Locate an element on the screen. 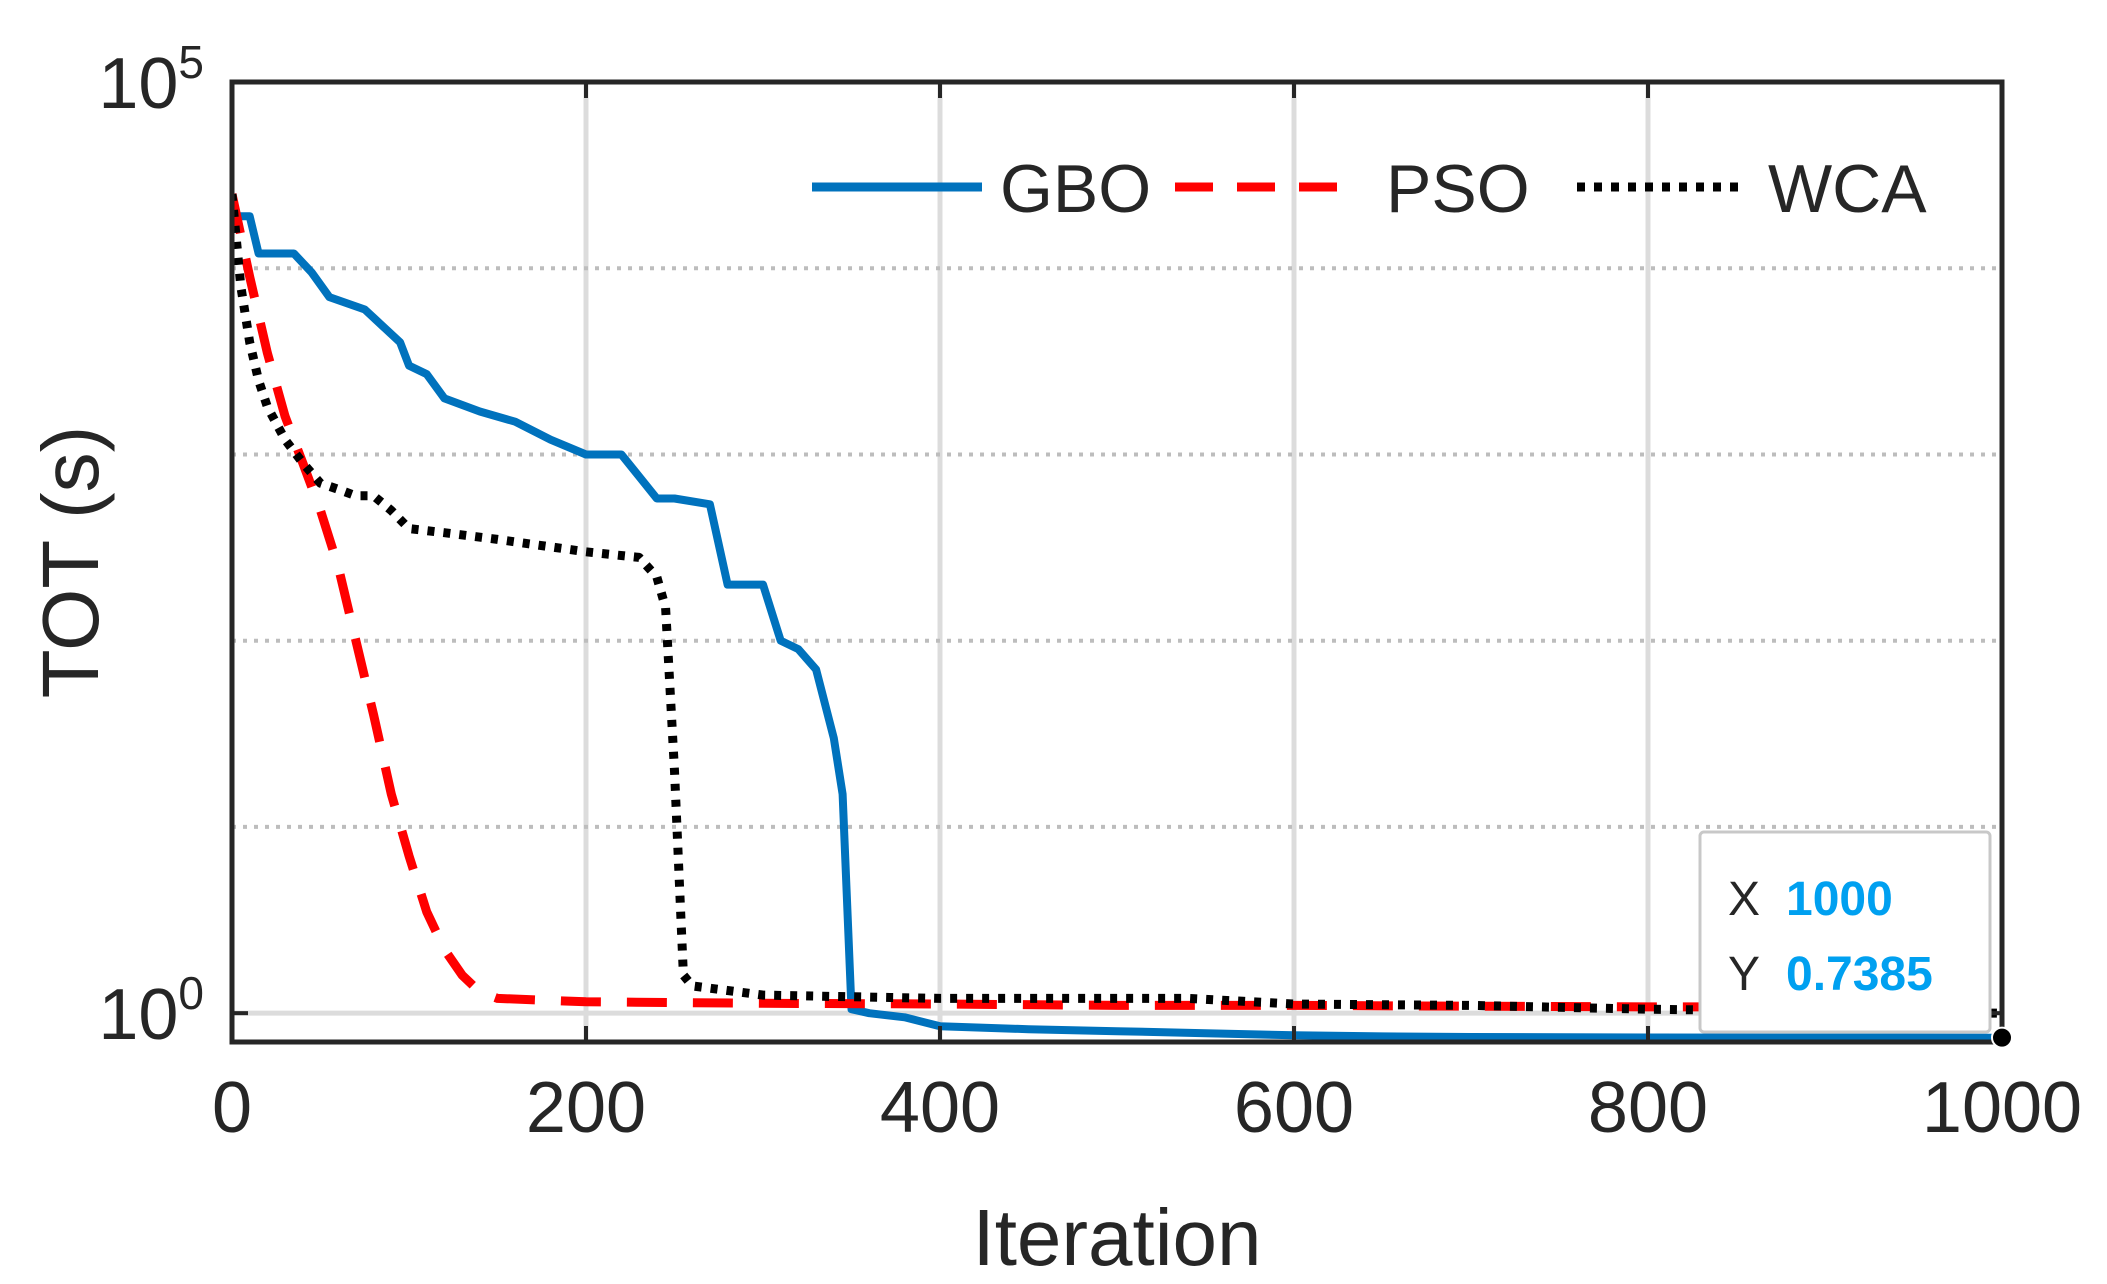 The width and height of the screenshot is (2107, 1284). datatip-x-label: X is located at coordinates (1744, 899).